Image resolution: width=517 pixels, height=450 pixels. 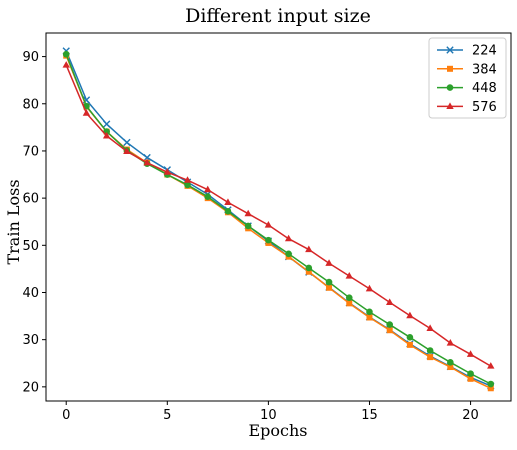 I want to click on legend: 224 384 448 576, so click(x=467, y=78).